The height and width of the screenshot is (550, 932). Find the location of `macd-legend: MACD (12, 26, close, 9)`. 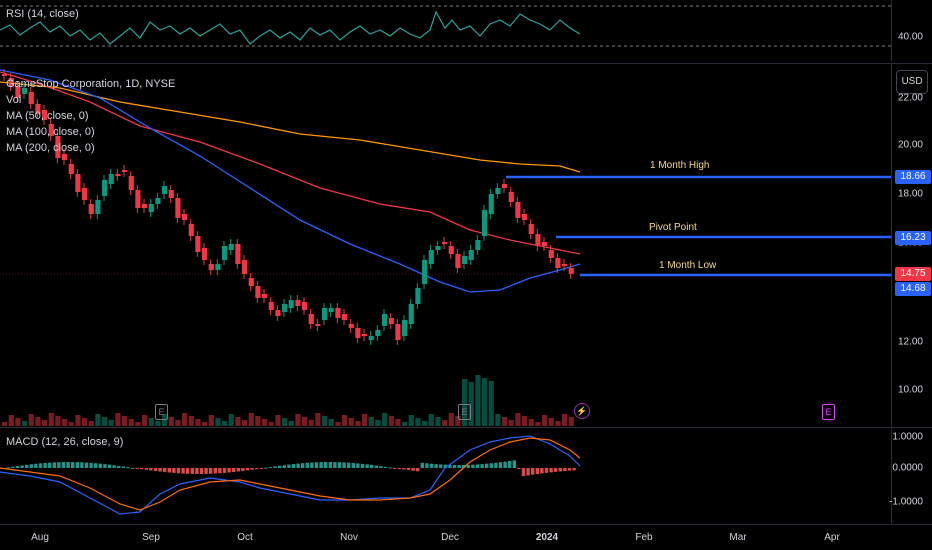

macd-legend: MACD (12, 26, close, 9) is located at coordinates (65, 442).